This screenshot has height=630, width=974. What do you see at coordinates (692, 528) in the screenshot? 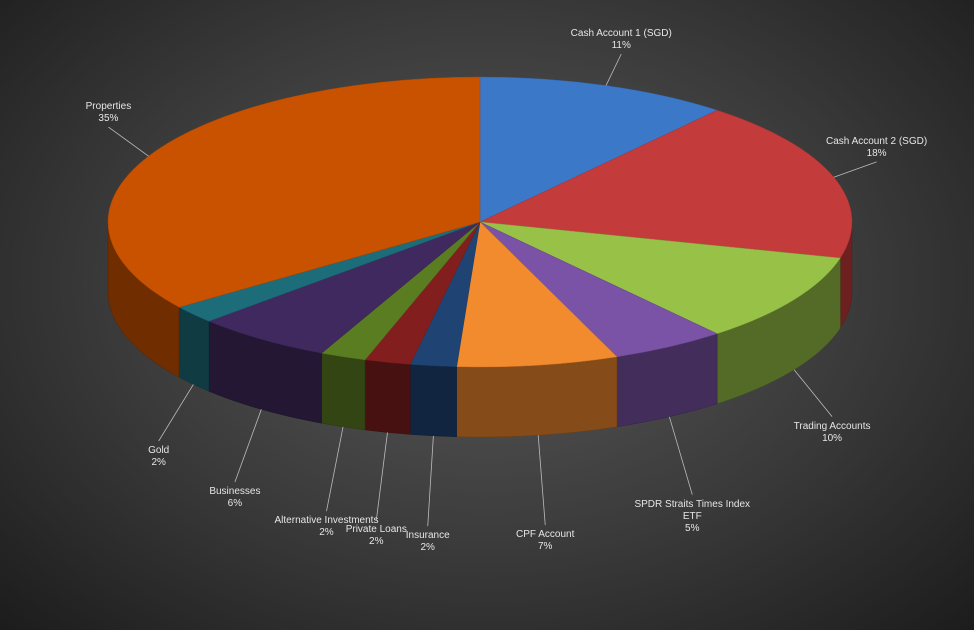
I see `value-label: 5%` at bounding box center [692, 528].